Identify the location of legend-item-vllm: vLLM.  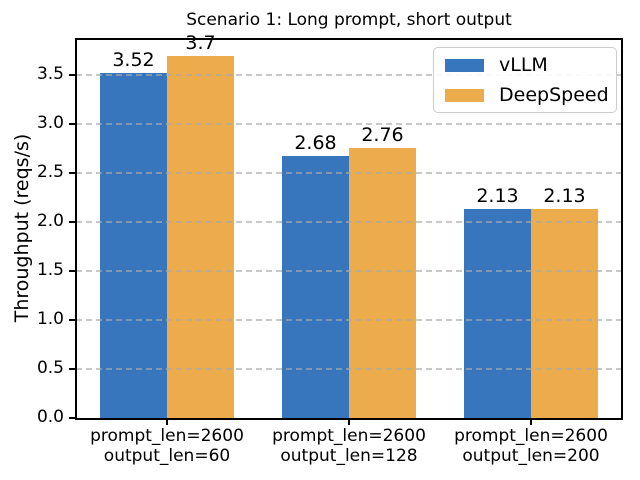
(525, 65).